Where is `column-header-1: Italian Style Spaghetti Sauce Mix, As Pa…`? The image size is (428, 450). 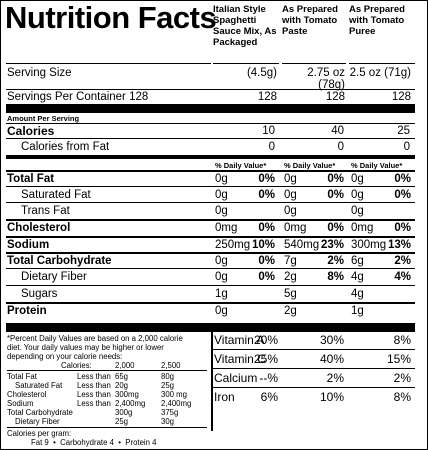 column-header-1: Italian Style Spaghetti Sauce Mix, As Pa… is located at coordinates (245, 26).